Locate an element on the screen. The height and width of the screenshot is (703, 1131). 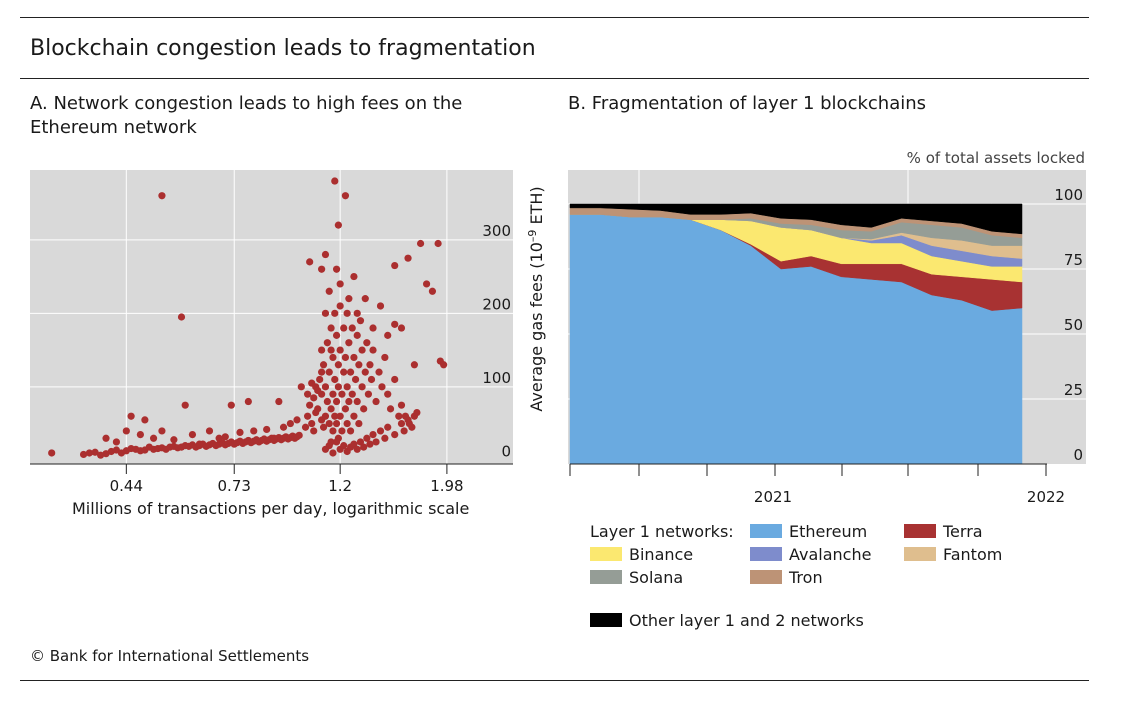
panel-b-title: B. Fragmentation of layer 1 blockchains is located at coordinates (747, 103).